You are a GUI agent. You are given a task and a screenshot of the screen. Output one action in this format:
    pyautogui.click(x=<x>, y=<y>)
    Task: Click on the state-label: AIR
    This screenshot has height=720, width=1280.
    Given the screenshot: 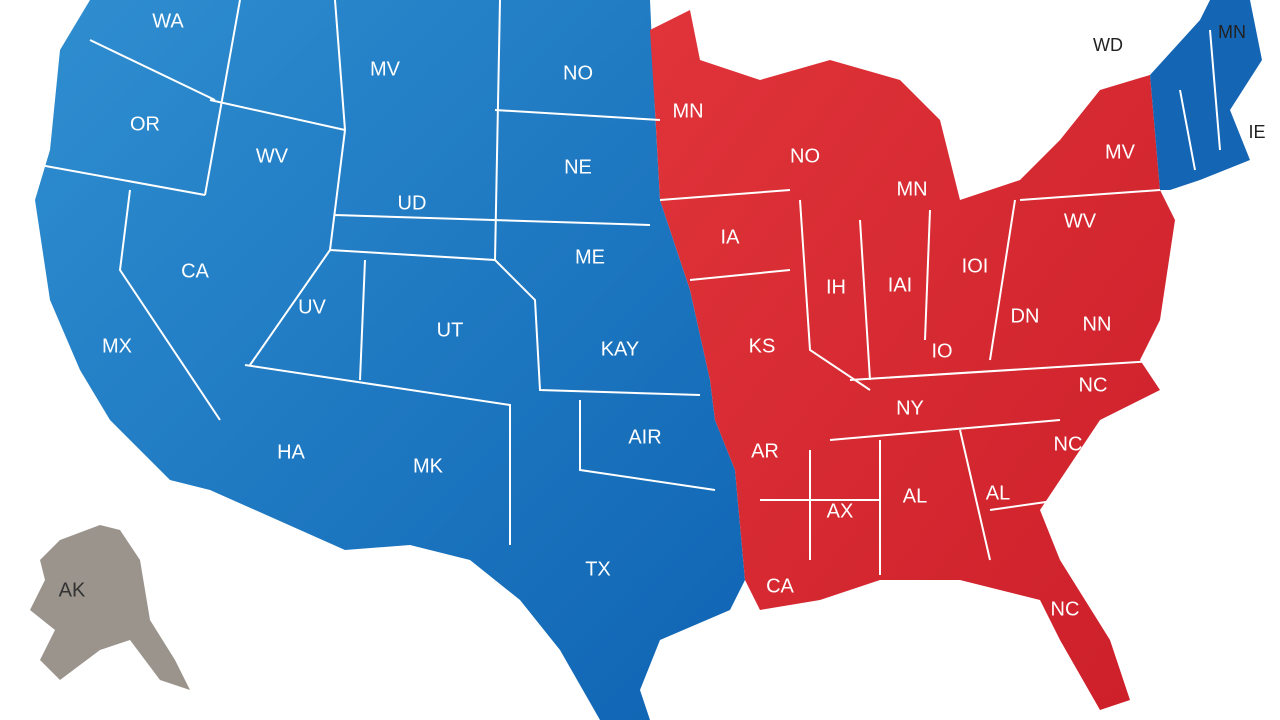 What is the action you would take?
    pyautogui.click(x=644, y=437)
    